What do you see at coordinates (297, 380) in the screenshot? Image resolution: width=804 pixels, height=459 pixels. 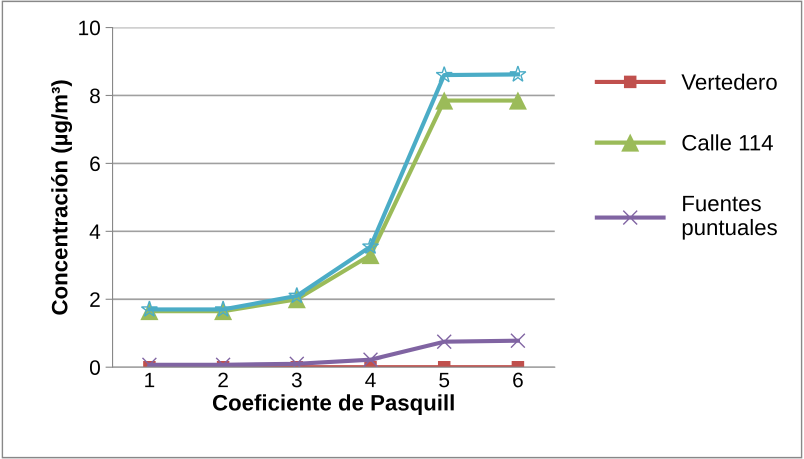 I see `x-tick-label: 3` at bounding box center [297, 380].